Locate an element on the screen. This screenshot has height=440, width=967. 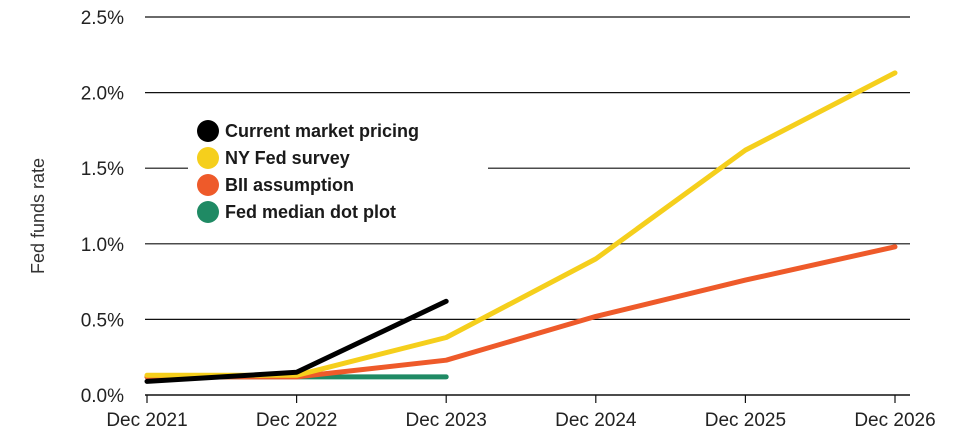
y-tick-label: 2.5% is located at coordinates (102, 18).